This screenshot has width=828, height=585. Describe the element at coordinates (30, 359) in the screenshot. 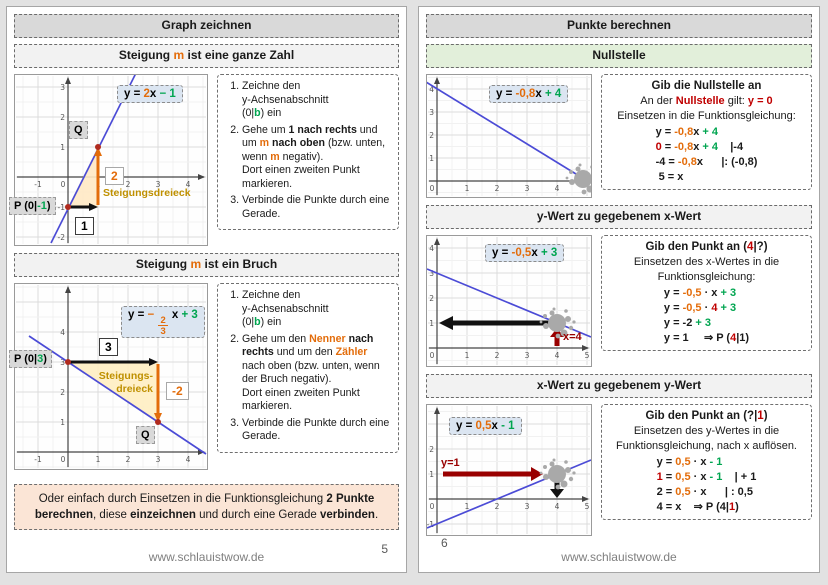

I see `point-p-label: P (0|3)` at that location.